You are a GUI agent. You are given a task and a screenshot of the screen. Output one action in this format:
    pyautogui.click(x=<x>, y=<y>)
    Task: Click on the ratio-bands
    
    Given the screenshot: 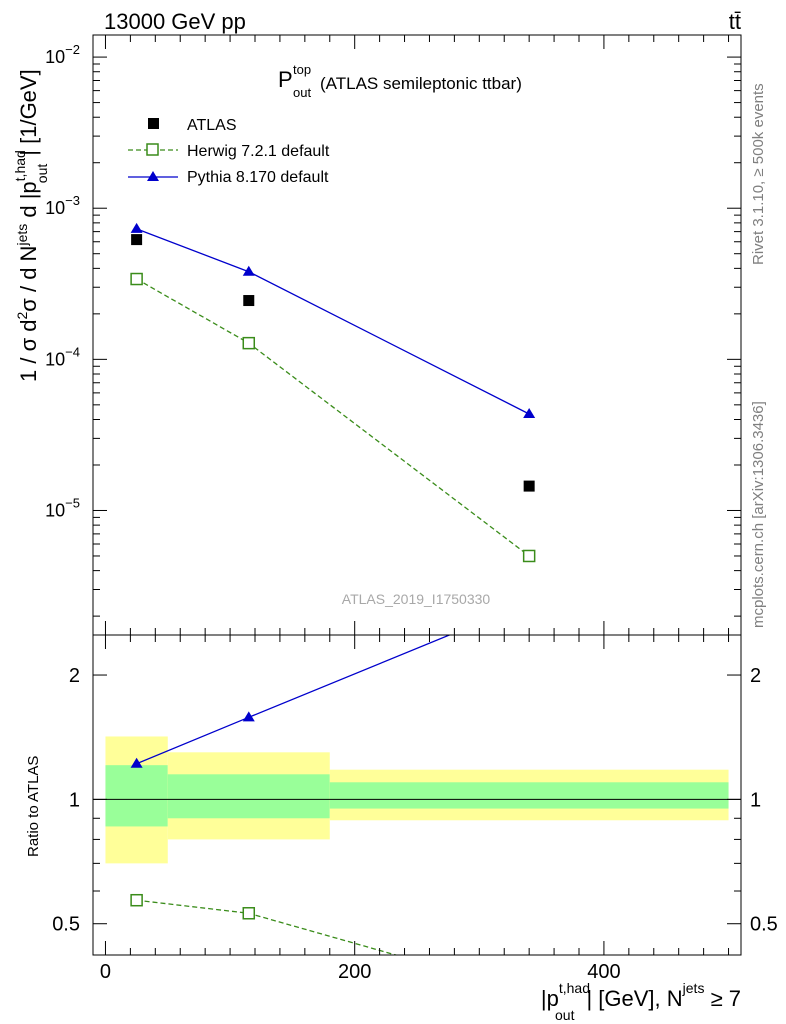 What is the action you would take?
    pyautogui.click(x=417, y=800)
    